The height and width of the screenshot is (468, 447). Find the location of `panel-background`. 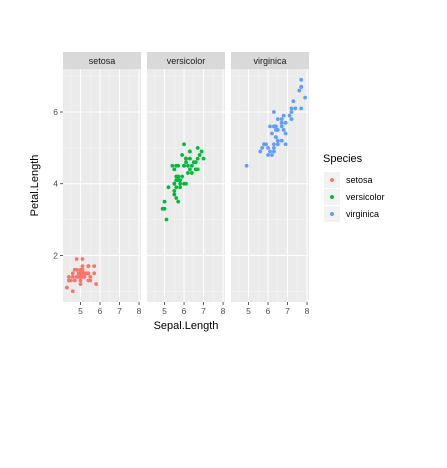

panel-background is located at coordinates (102, 185).